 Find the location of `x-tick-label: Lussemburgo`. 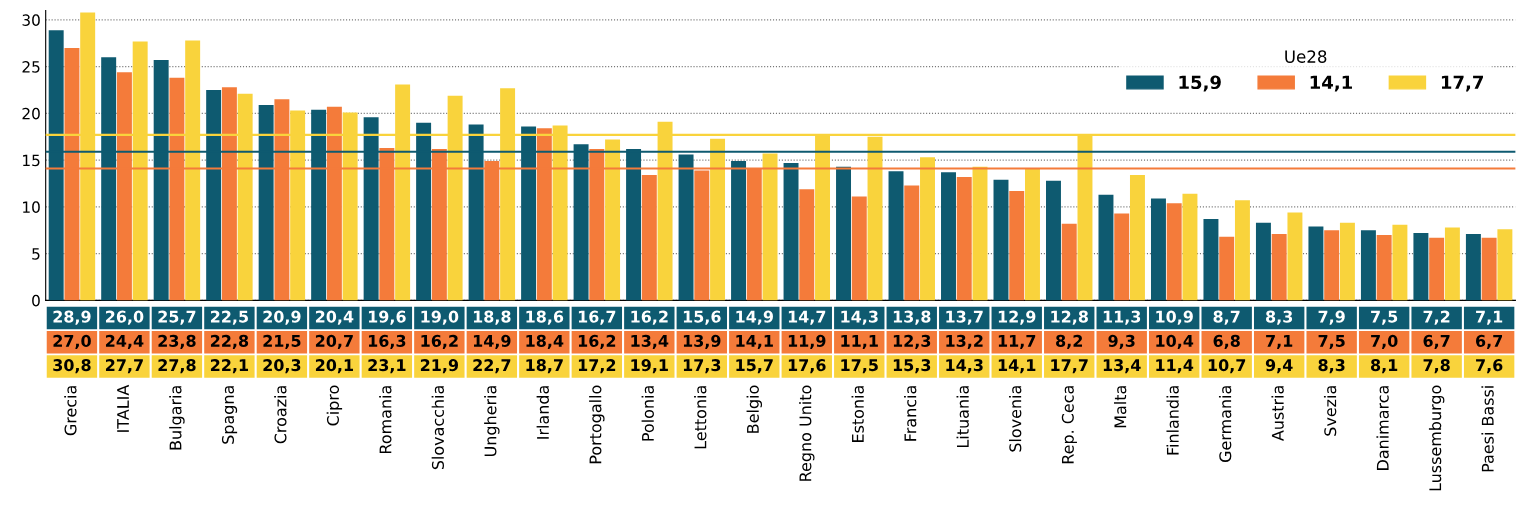

x-tick-label: Lussemburgo is located at coordinates (1436, 438).